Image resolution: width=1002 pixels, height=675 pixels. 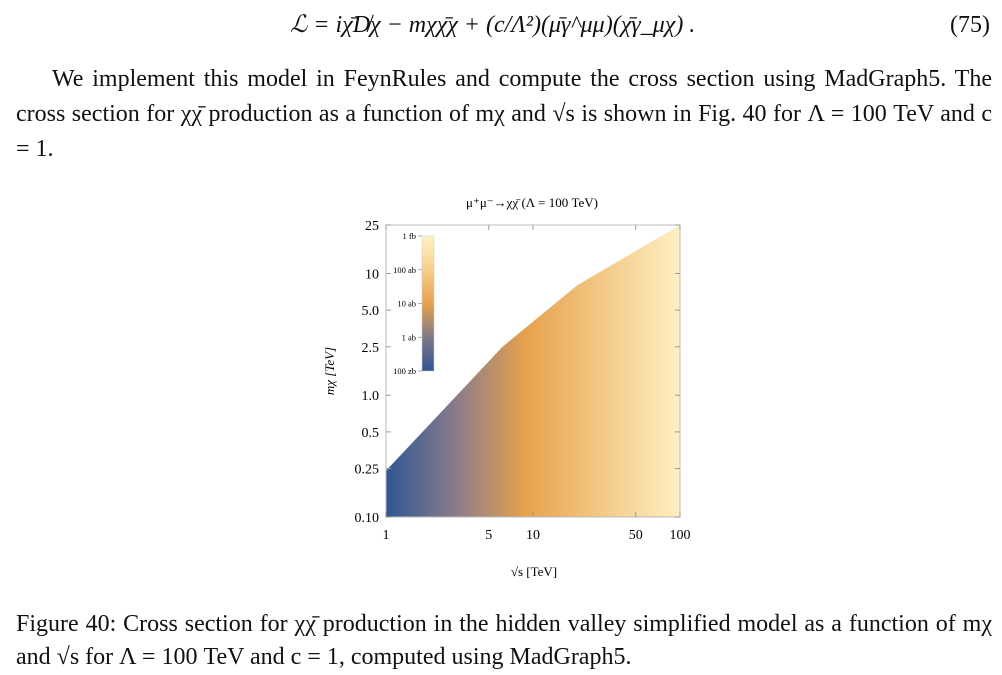 What do you see at coordinates (532, 202) in the screenshot?
I see `chart-title: μ⁺μ⁻→χχ̄ (Λ = 100 TeV)` at bounding box center [532, 202].